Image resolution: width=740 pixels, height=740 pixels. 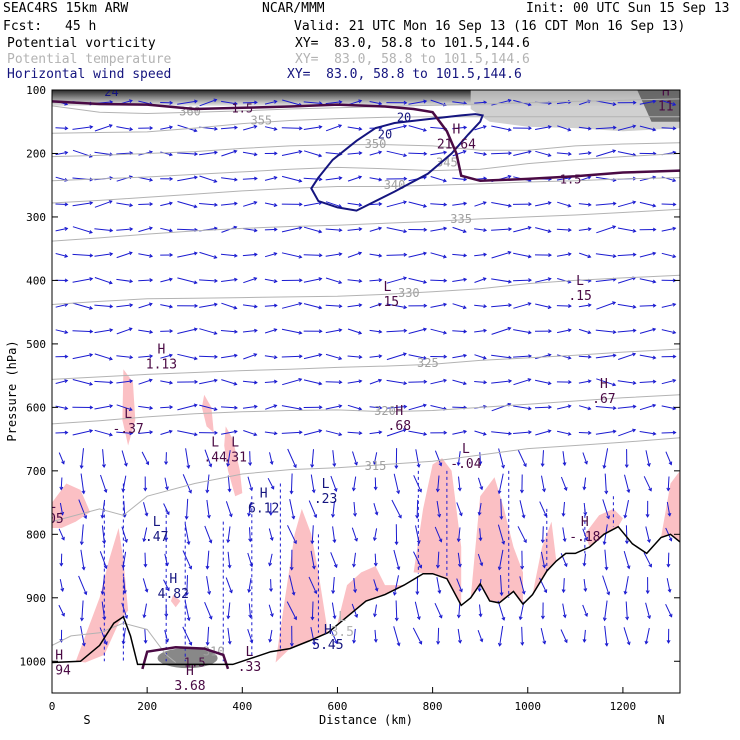 What do you see at coordinates (215, 458) in the screenshot?
I see `extremum-value: .44` at bounding box center [215, 458].